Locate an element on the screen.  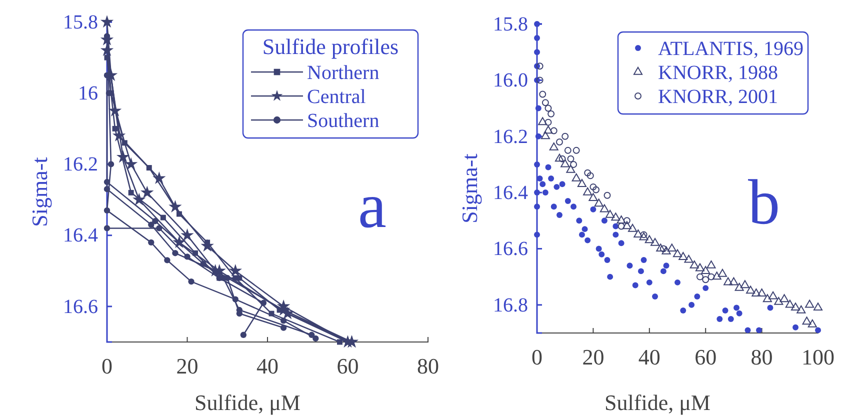
annotation: b is located at coordinates (764, 202).